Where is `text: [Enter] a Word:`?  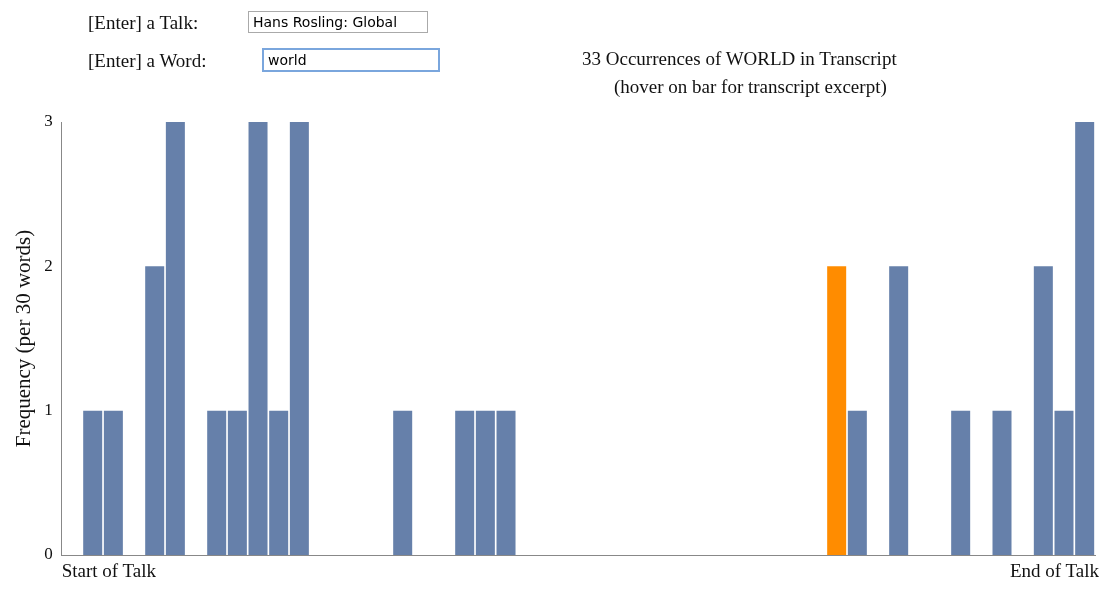
text: [Enter] a Word: is located at coordinates (147, 61).